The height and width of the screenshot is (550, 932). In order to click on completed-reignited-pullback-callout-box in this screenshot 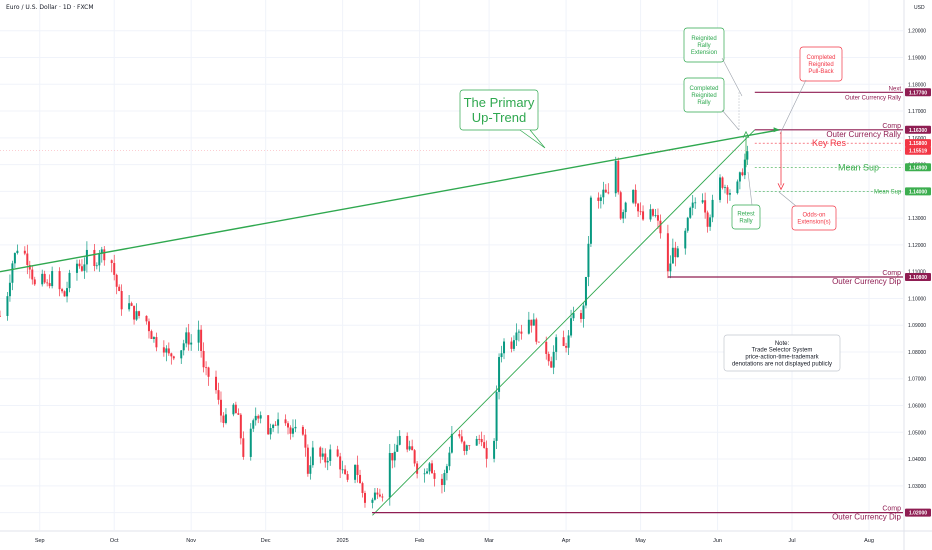, I will do `click(821, 64)`.